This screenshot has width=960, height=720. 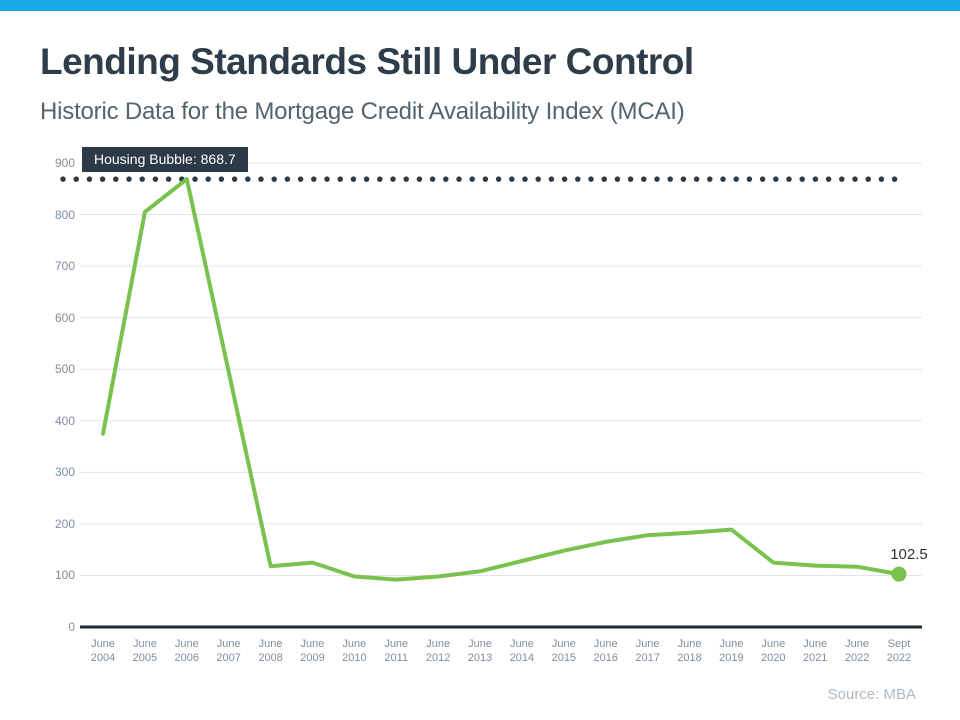 I want to click on x-tick-label: June 2004, so click(x=103, y=651).